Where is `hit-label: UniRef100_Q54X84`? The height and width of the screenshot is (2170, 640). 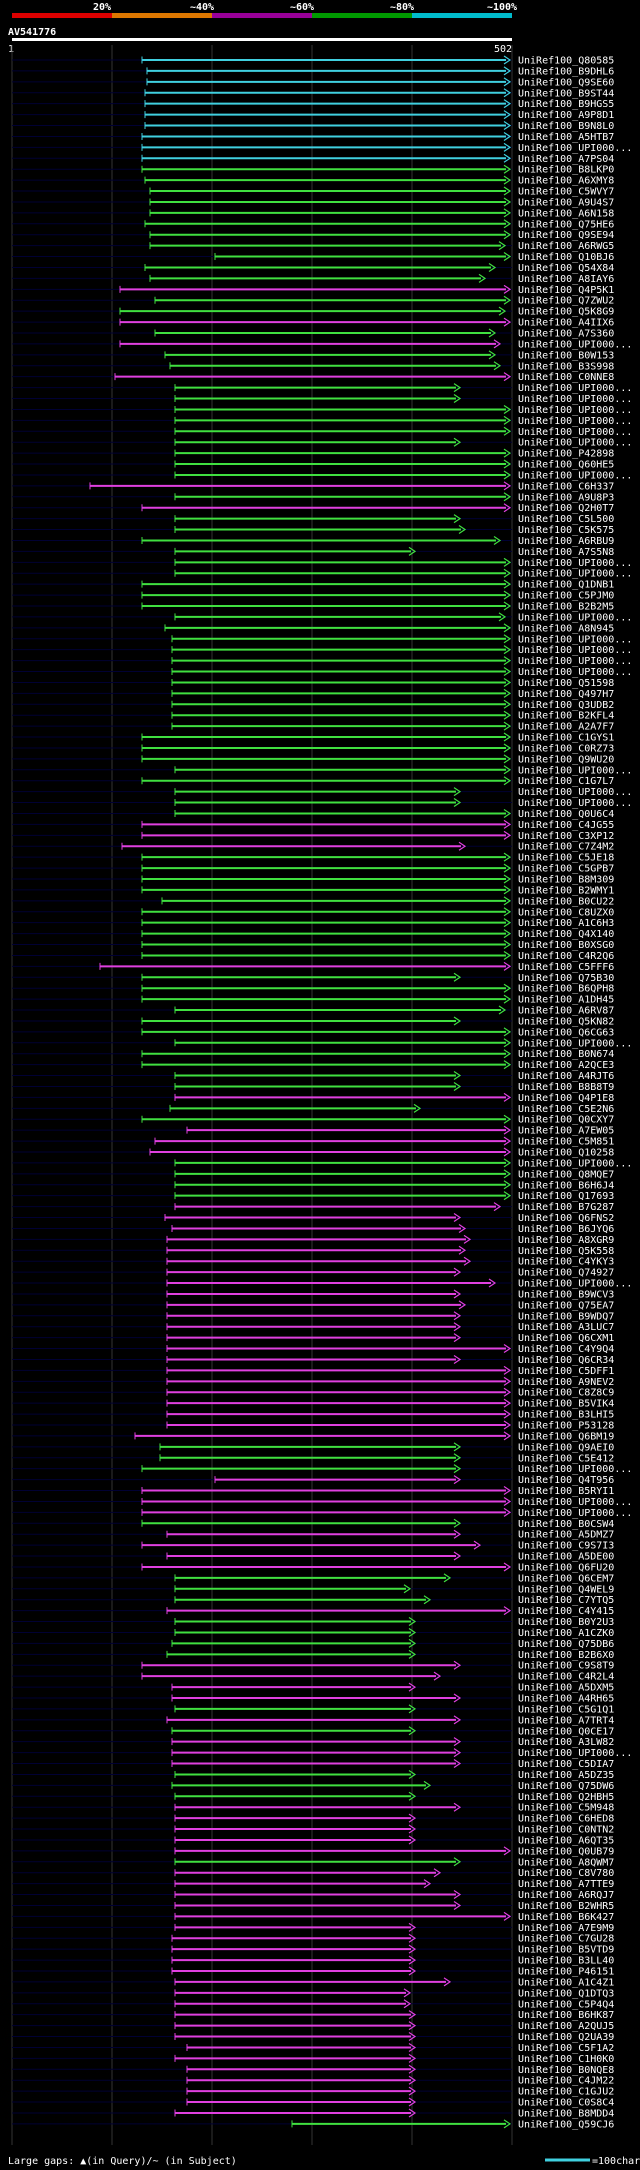
hit-label: UniRef100_Q54X84 is located at coordinates (566, 268).